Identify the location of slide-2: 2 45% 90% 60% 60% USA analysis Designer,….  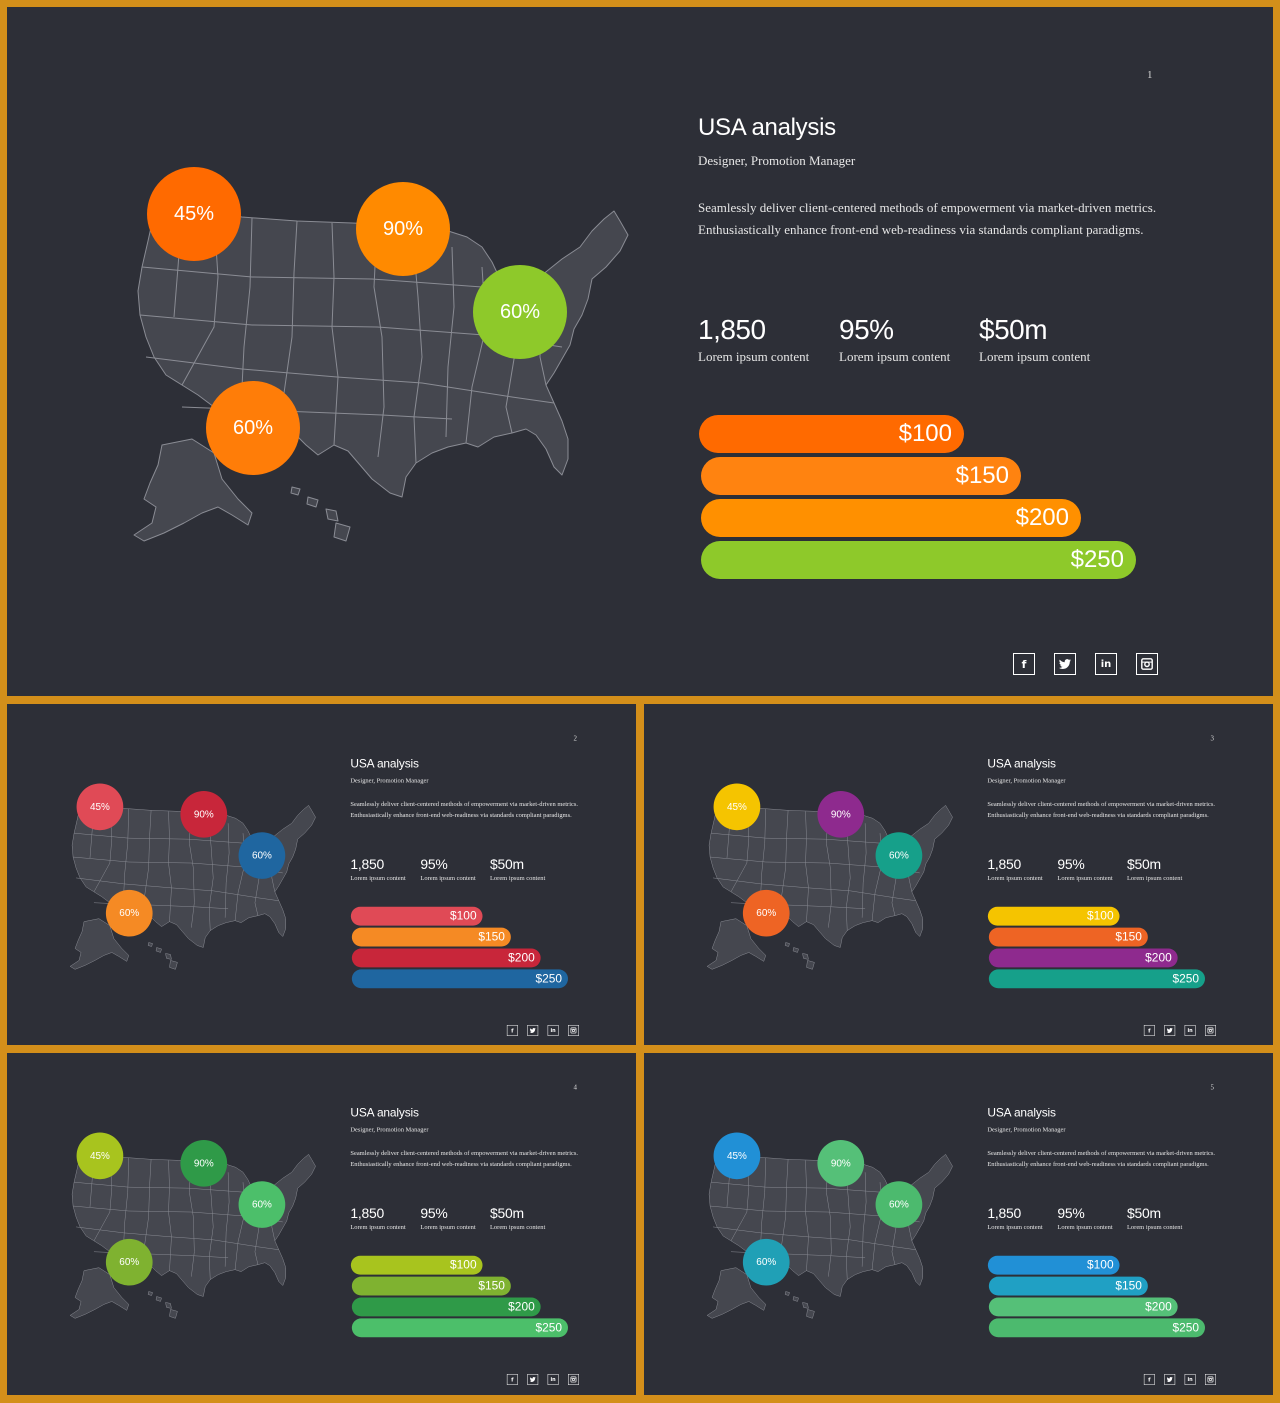
(321, 874).